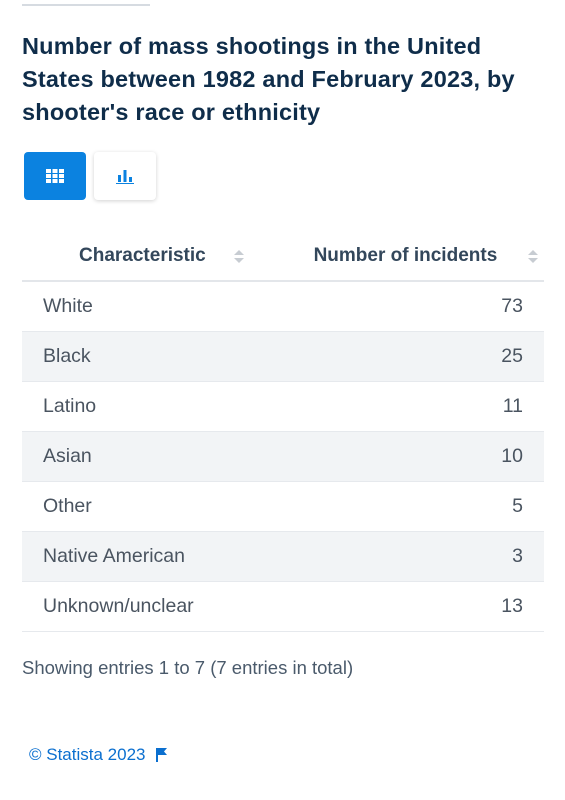 The height and width of the screenshot is (800, 565). Describe the element at coordinates (143, 506) in the screenshot. I see `row-label: Other` at that location.